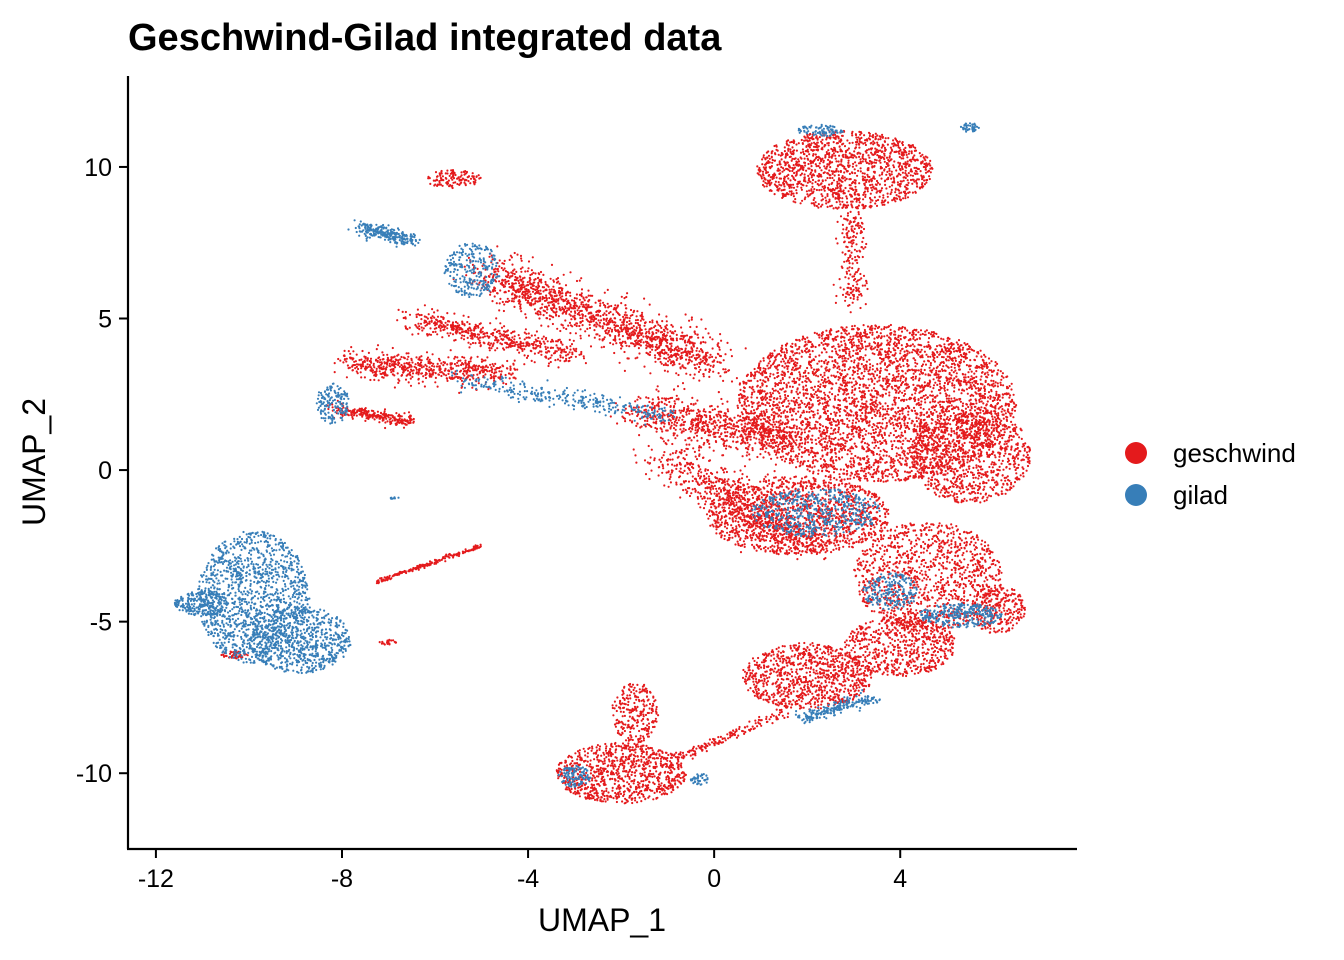 The image size is (1344, 960). Describe the element at coordinates (425, 38) in the screenshot. I see `chart-title: Geschwind-Gilad integrated data` at that location.